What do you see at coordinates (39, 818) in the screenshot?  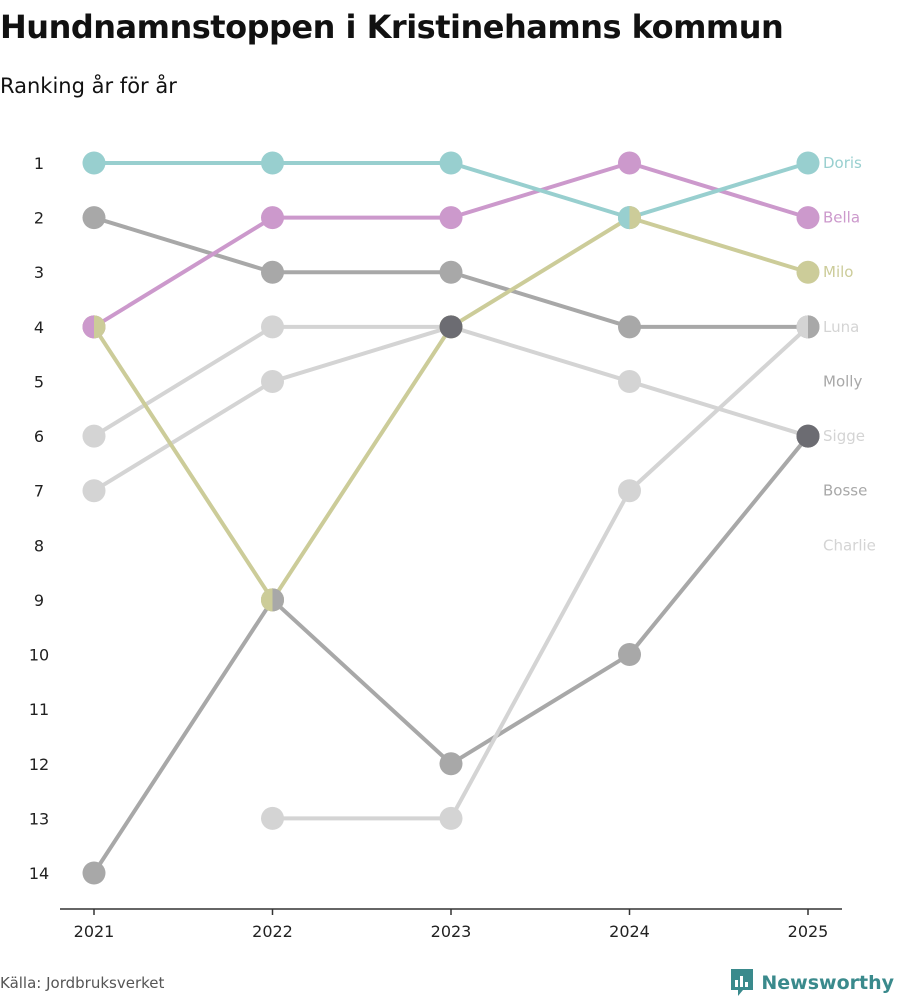 I see `y-tick-label: 13` at bounding box center [39, 818].